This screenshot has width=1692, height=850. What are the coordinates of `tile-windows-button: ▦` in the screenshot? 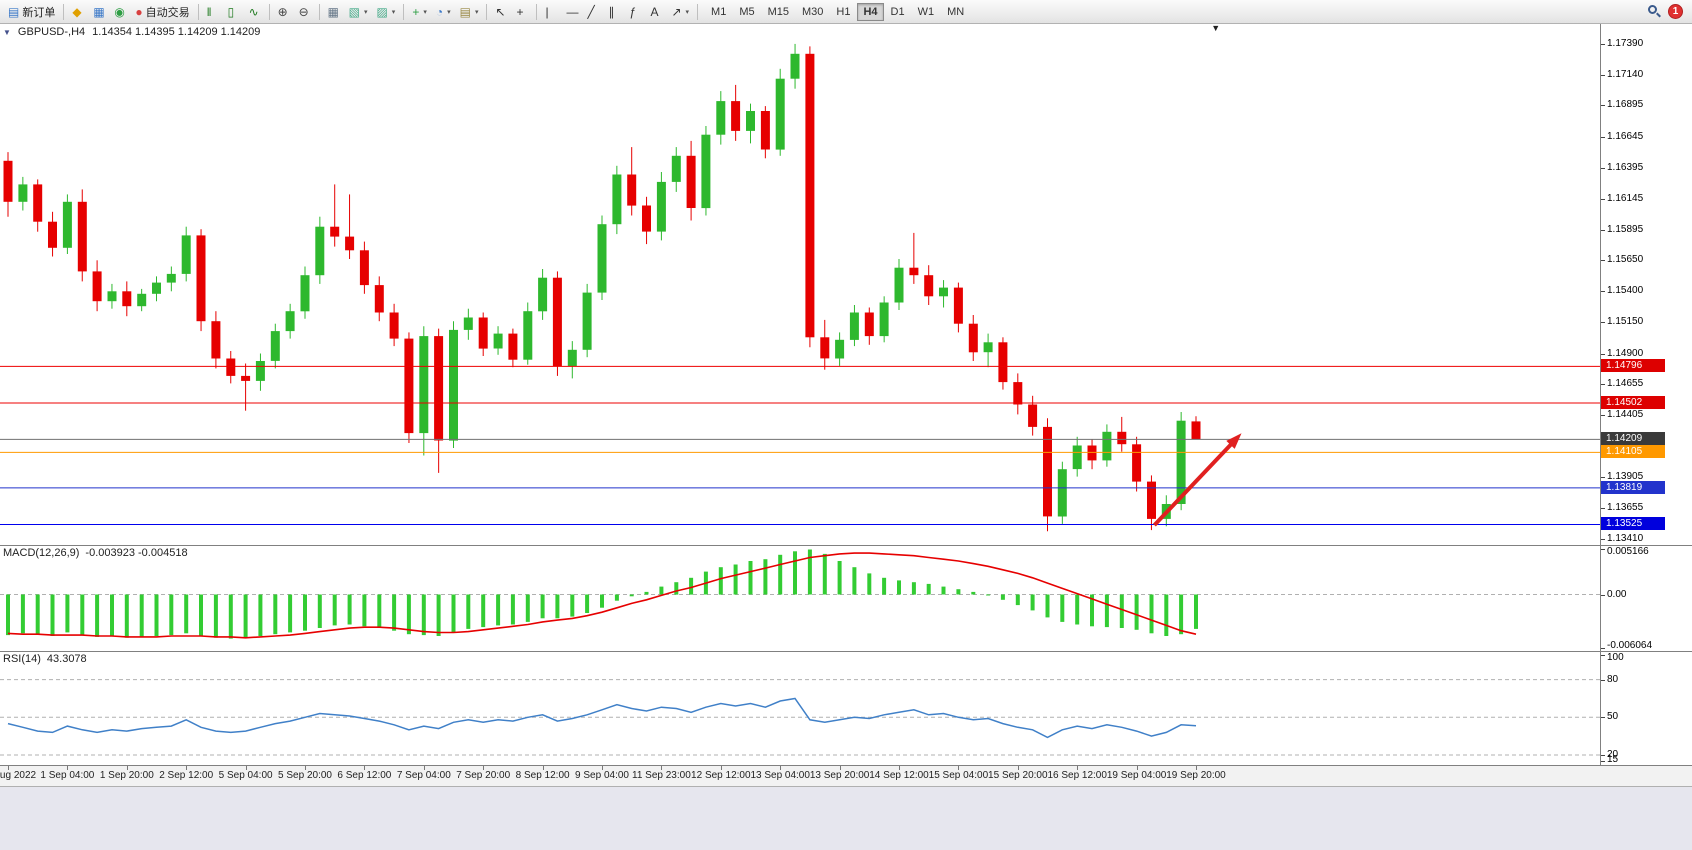 It's located at (334, 12).